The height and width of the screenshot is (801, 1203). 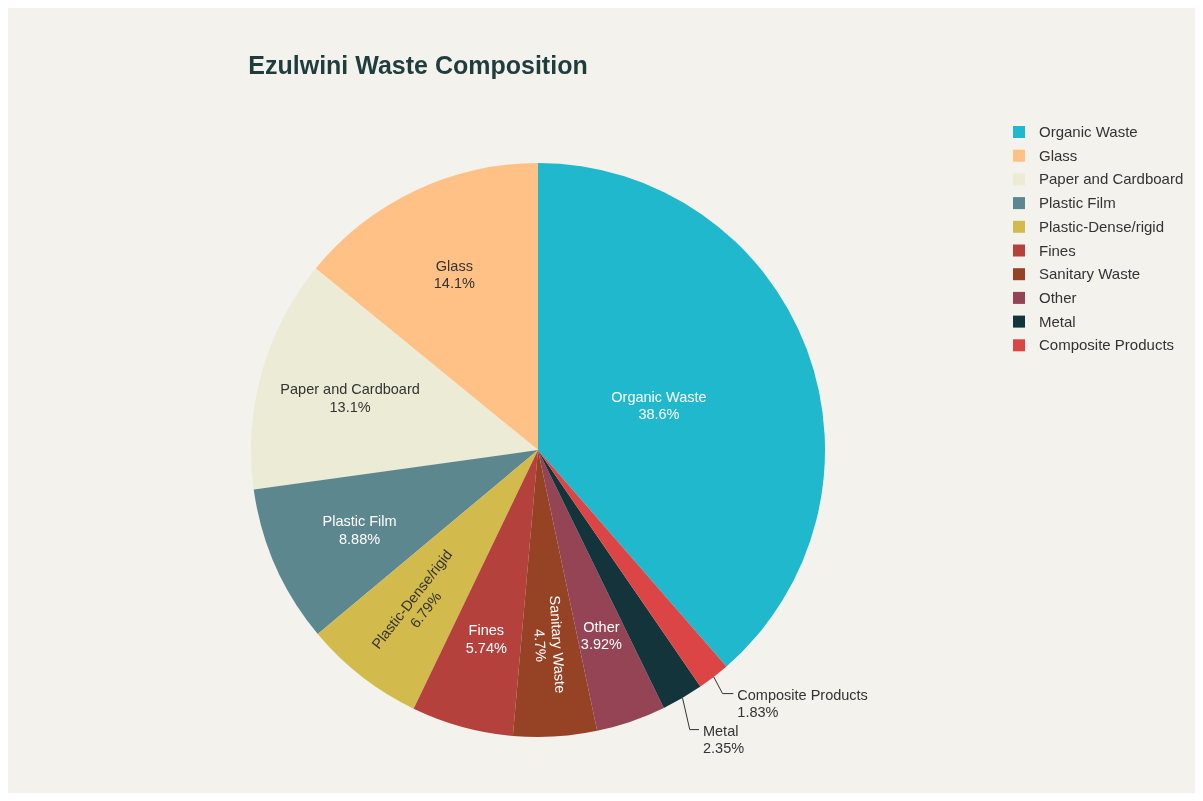 I want to click on data-label: 1.83%, so click(x=758, y=711).